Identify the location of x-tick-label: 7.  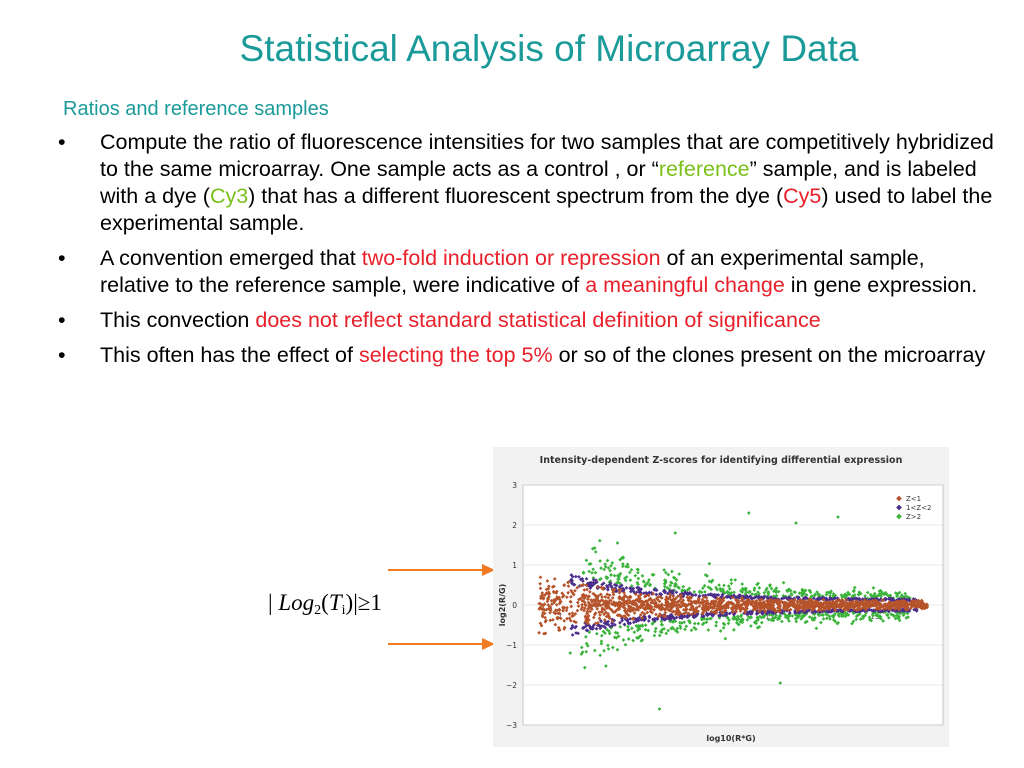
(560, 617).